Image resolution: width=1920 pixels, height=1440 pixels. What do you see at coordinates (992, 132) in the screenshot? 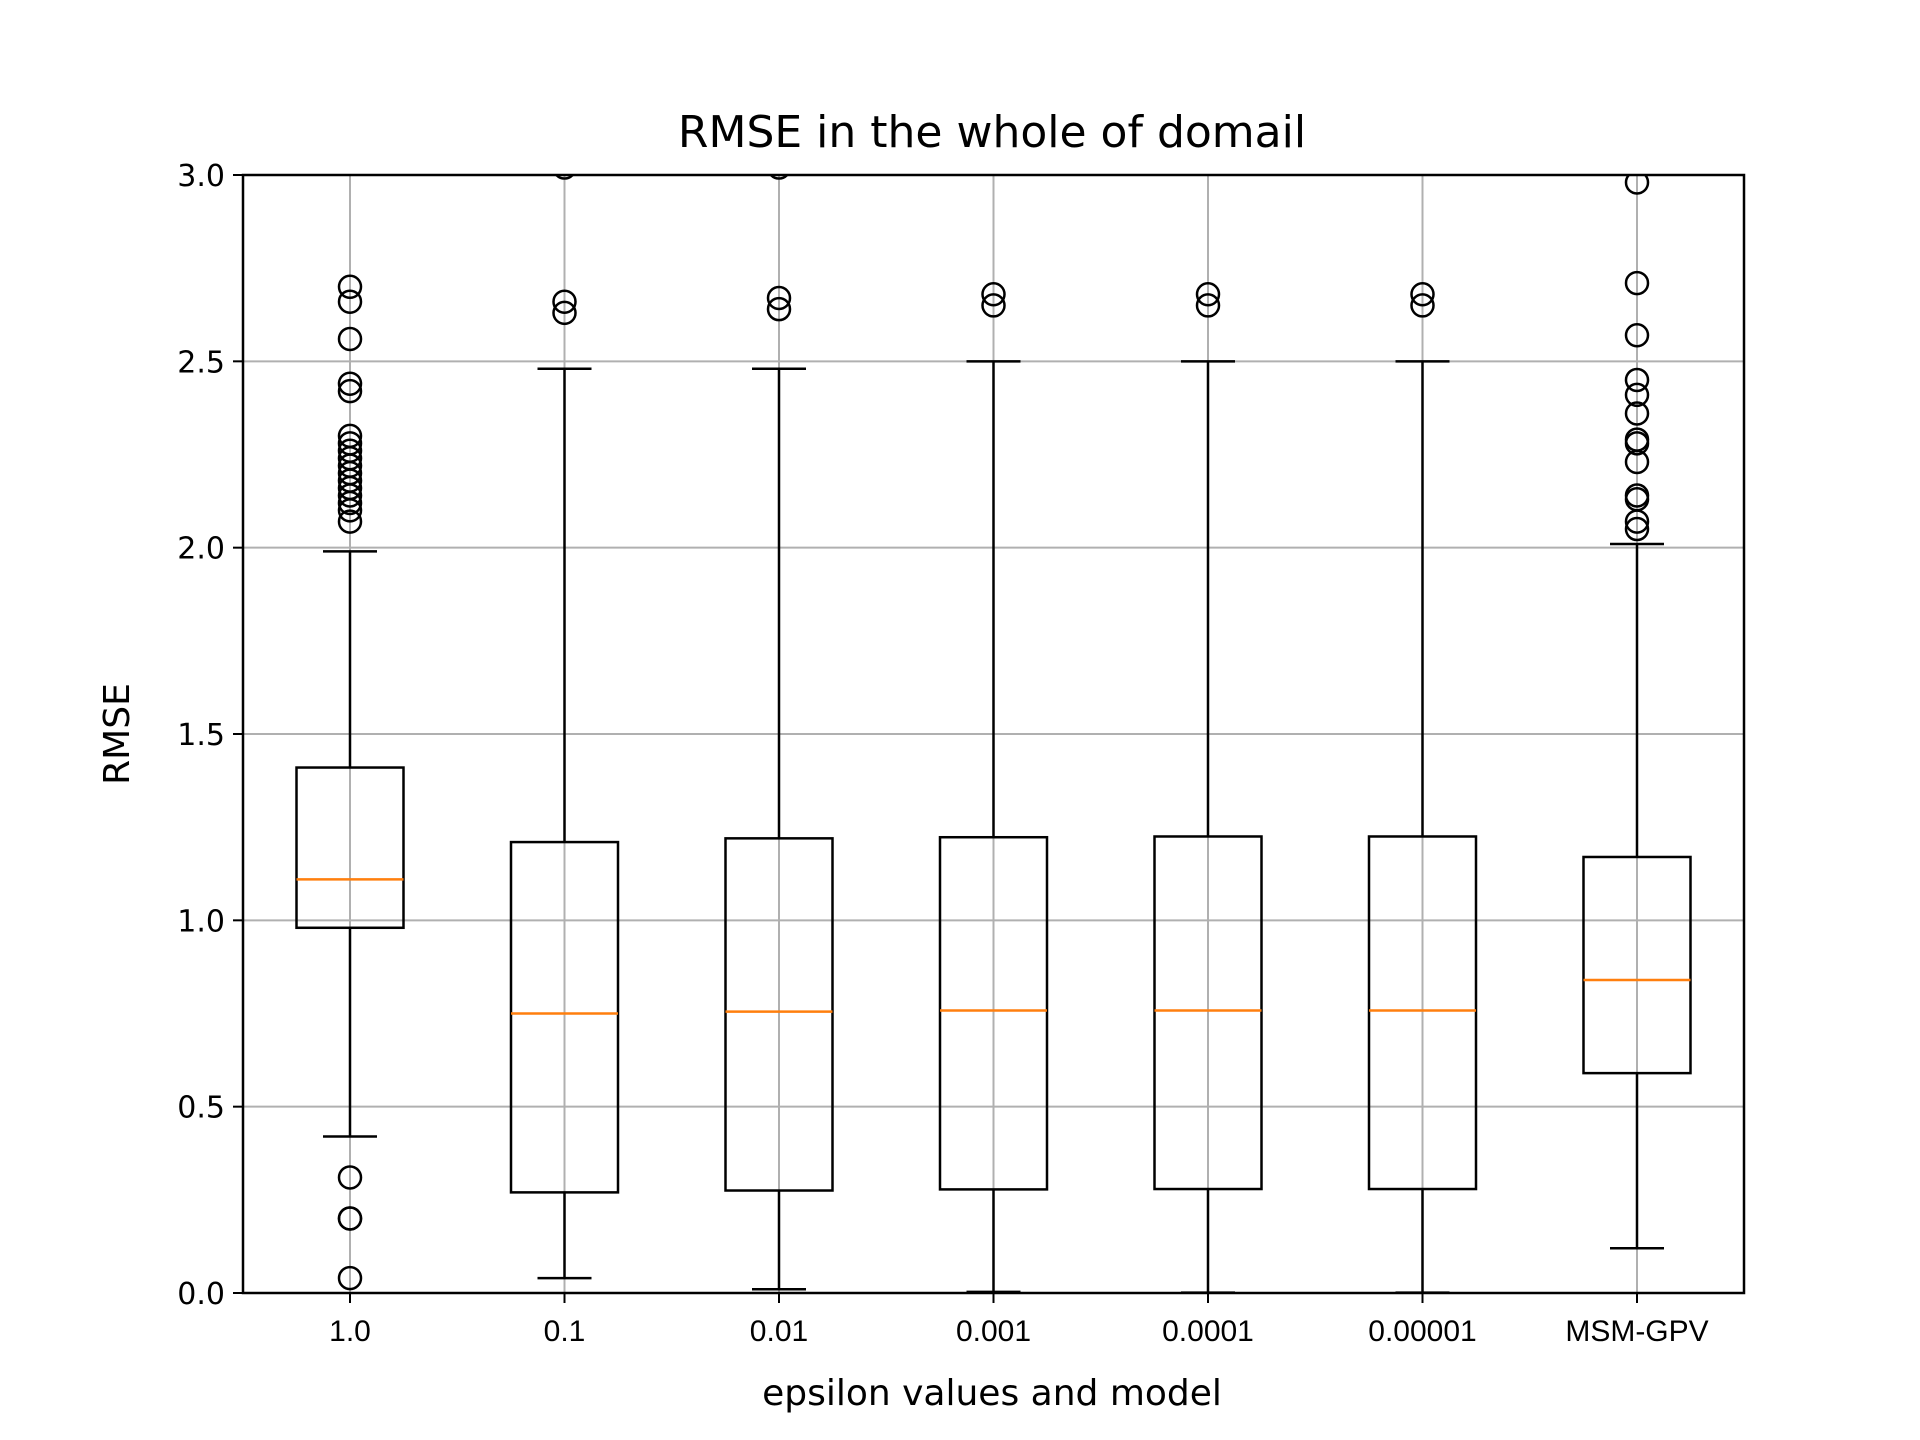
I see `chart-title: RMSE in the whole of domail` at bounding box center [992, 132].